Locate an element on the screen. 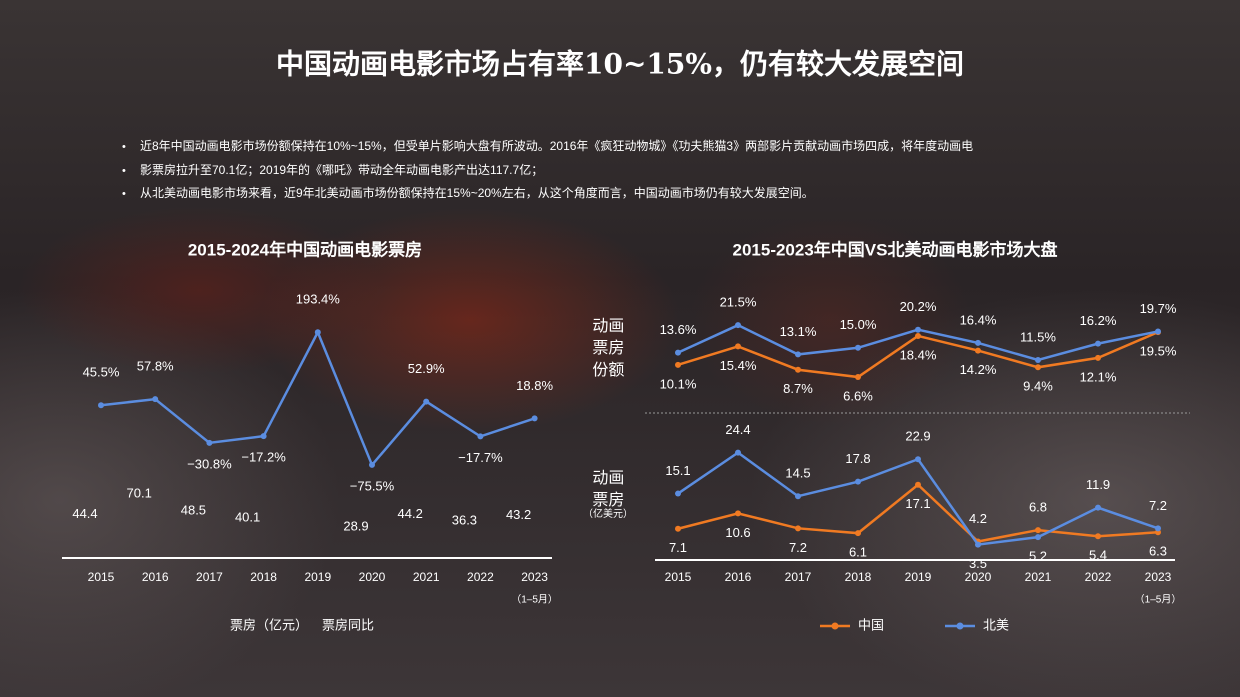  value-label: 11.9 is located at coordinates (1098, 484).